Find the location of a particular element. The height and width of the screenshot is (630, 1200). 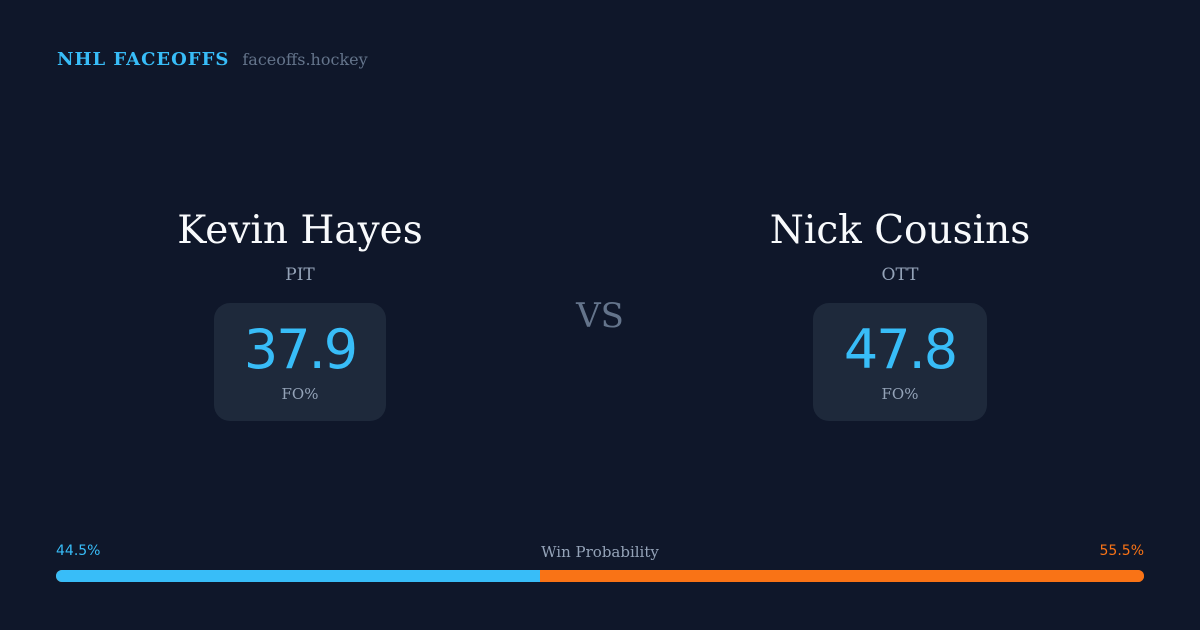

win-probability-bar-right is located at coordinates (842, 576).